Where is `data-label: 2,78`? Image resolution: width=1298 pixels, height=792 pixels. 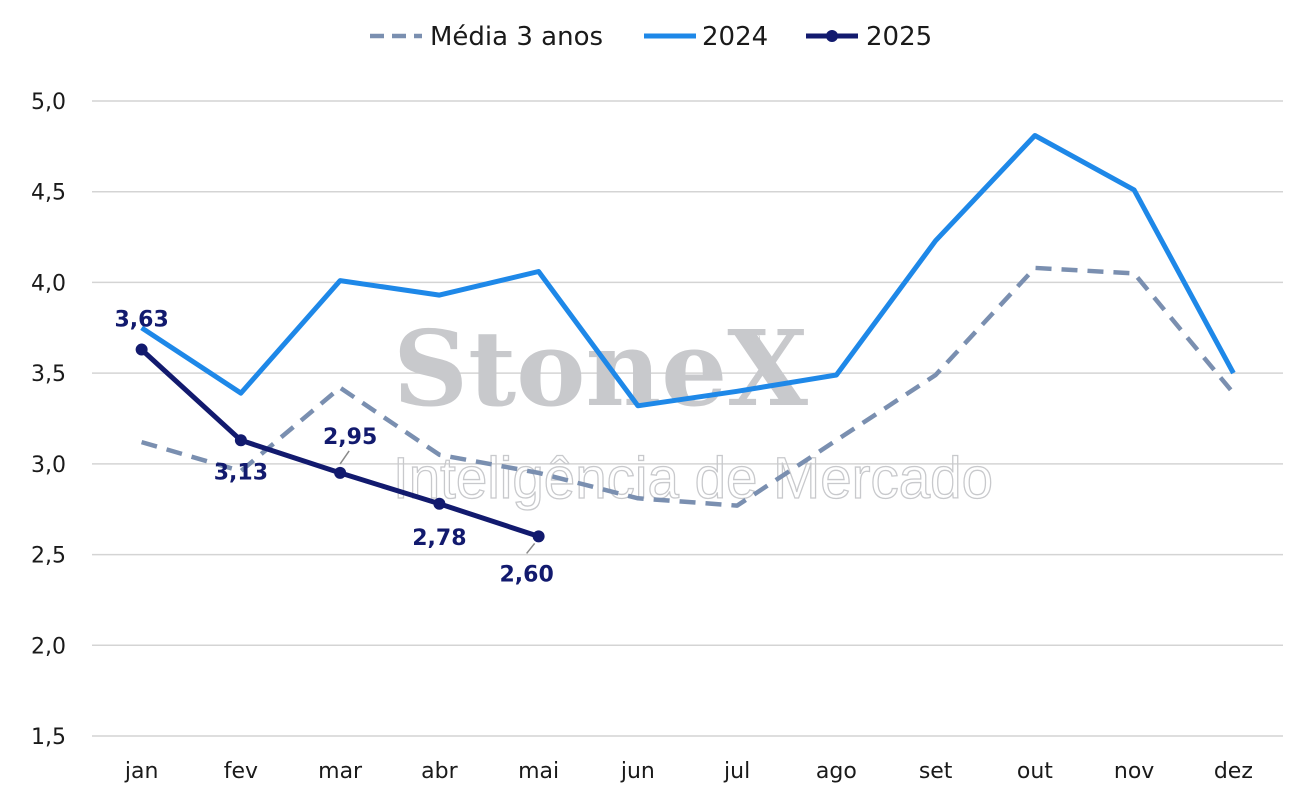 data-label: 2,78 is located at coordinates (439, 538).